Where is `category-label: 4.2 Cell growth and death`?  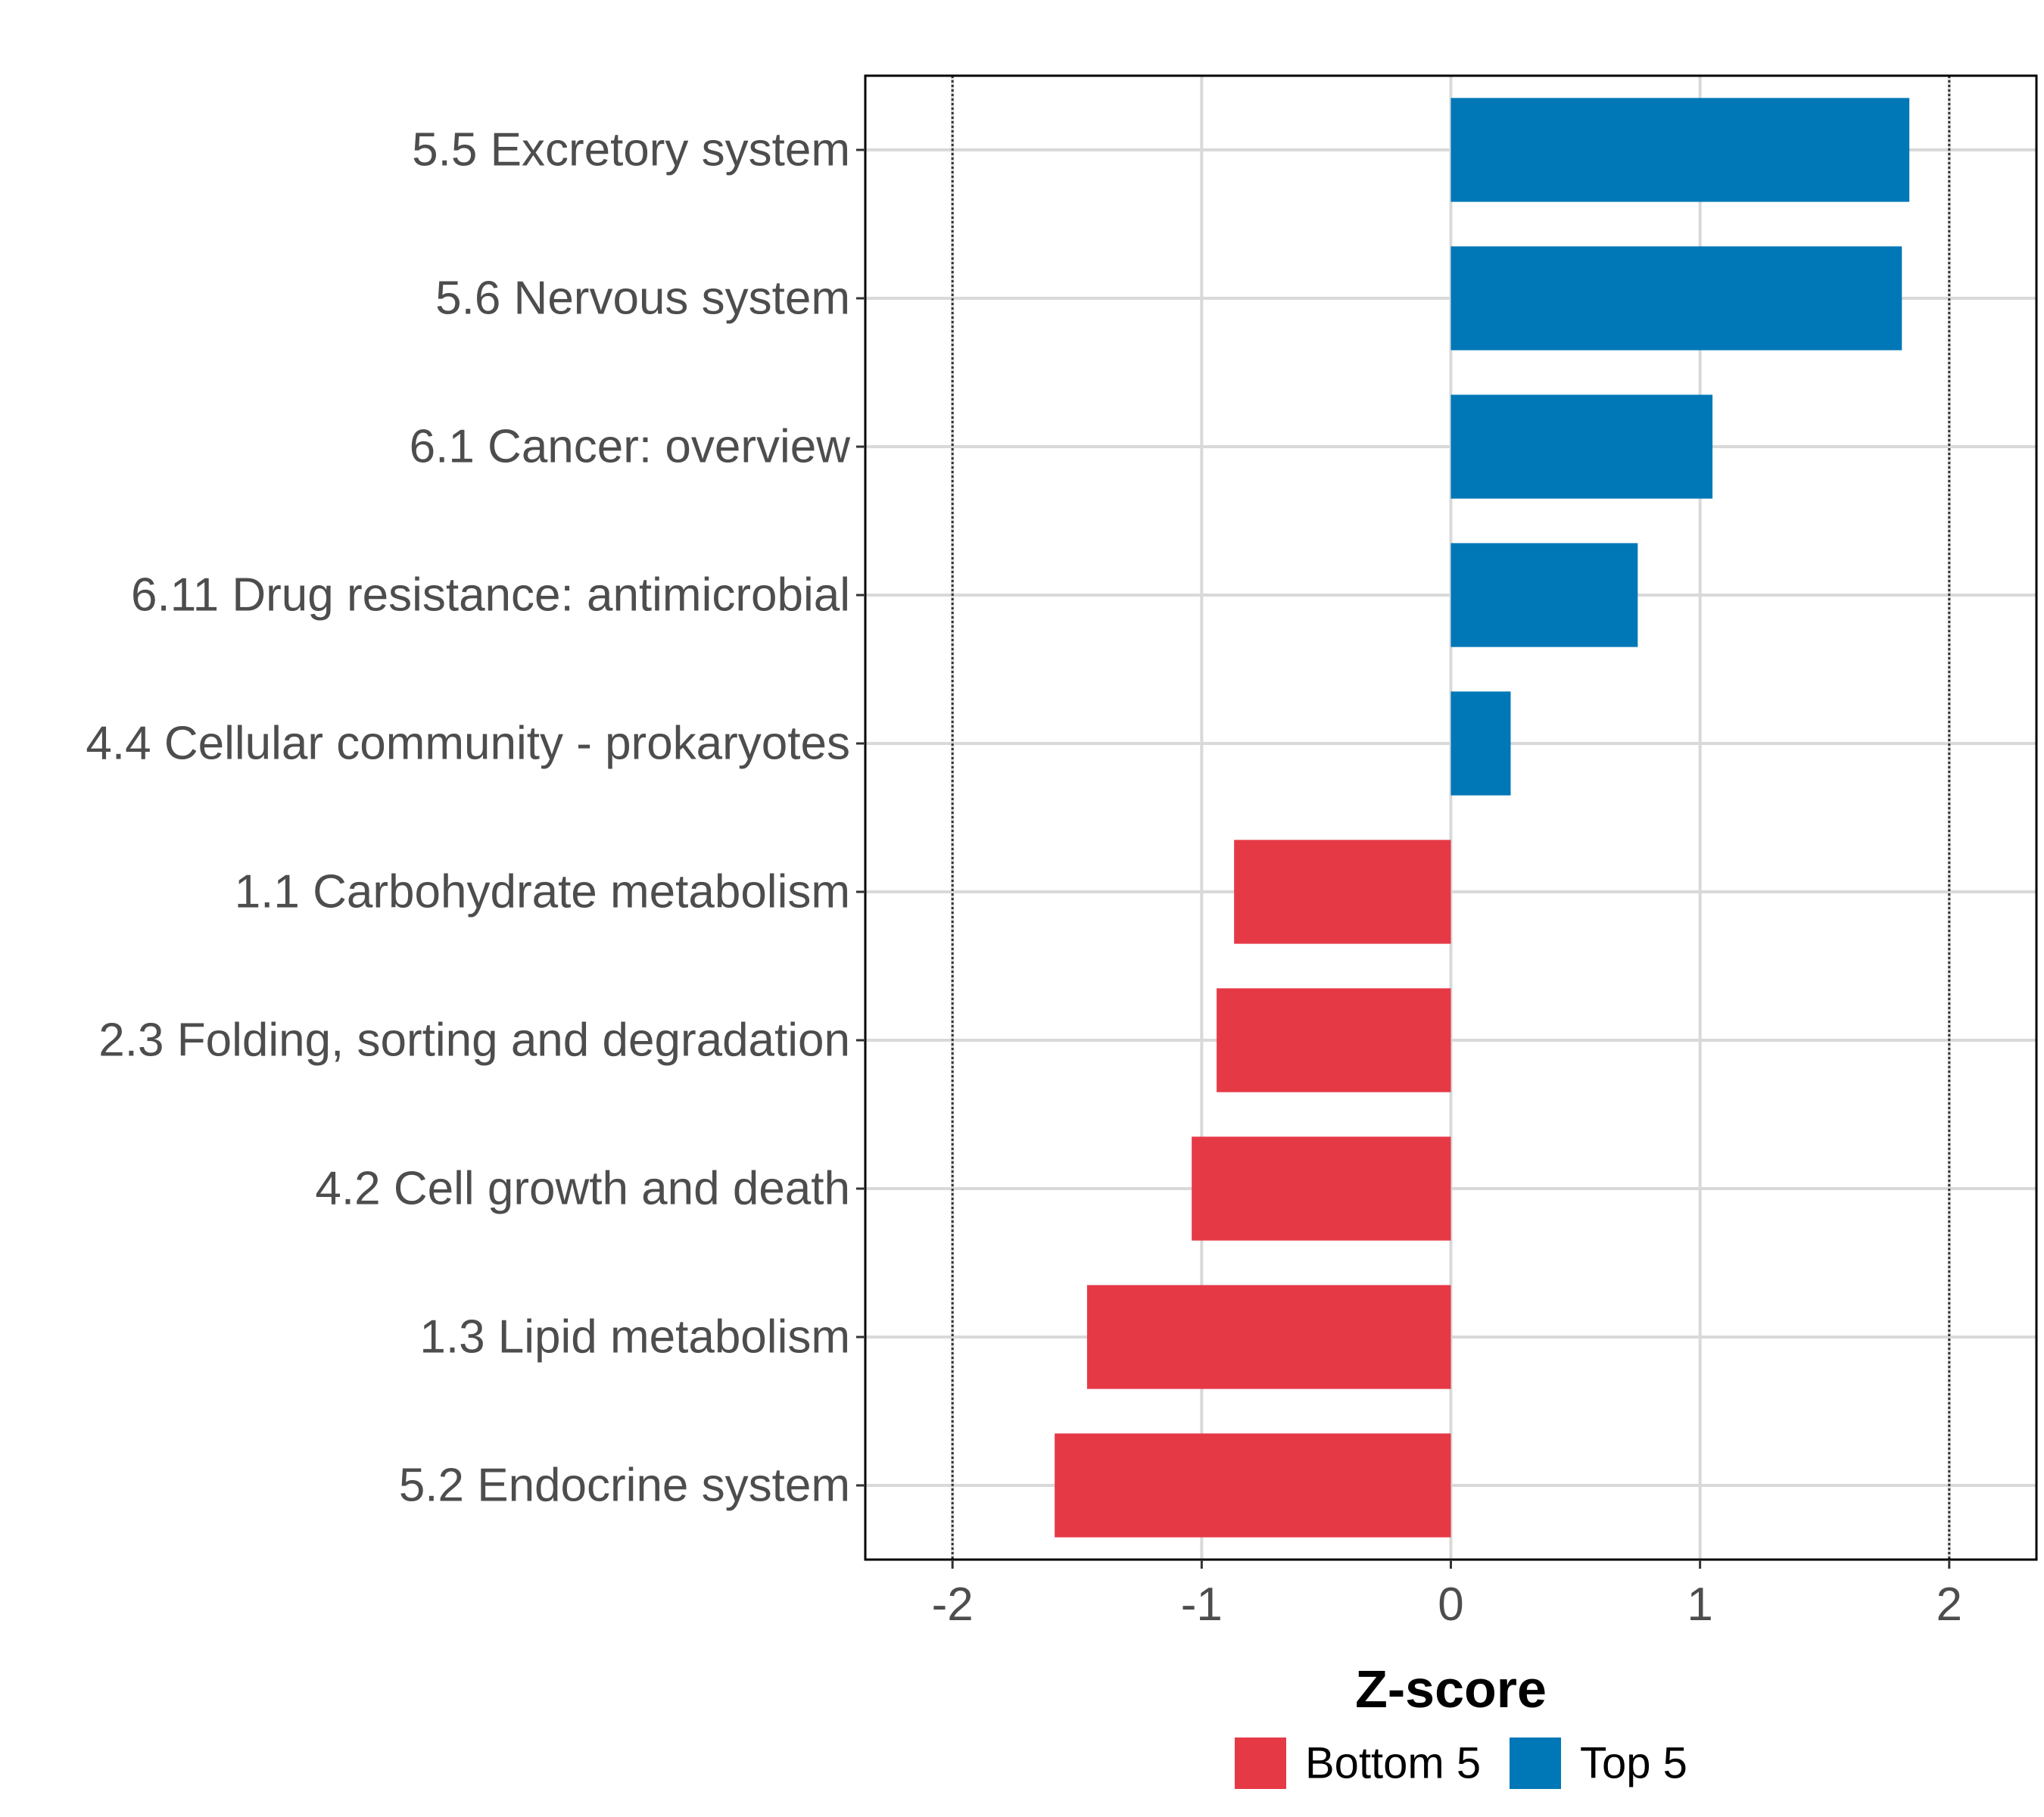 category-label: 4.2 Cell growth and death is located at coordinates (582, 1189).